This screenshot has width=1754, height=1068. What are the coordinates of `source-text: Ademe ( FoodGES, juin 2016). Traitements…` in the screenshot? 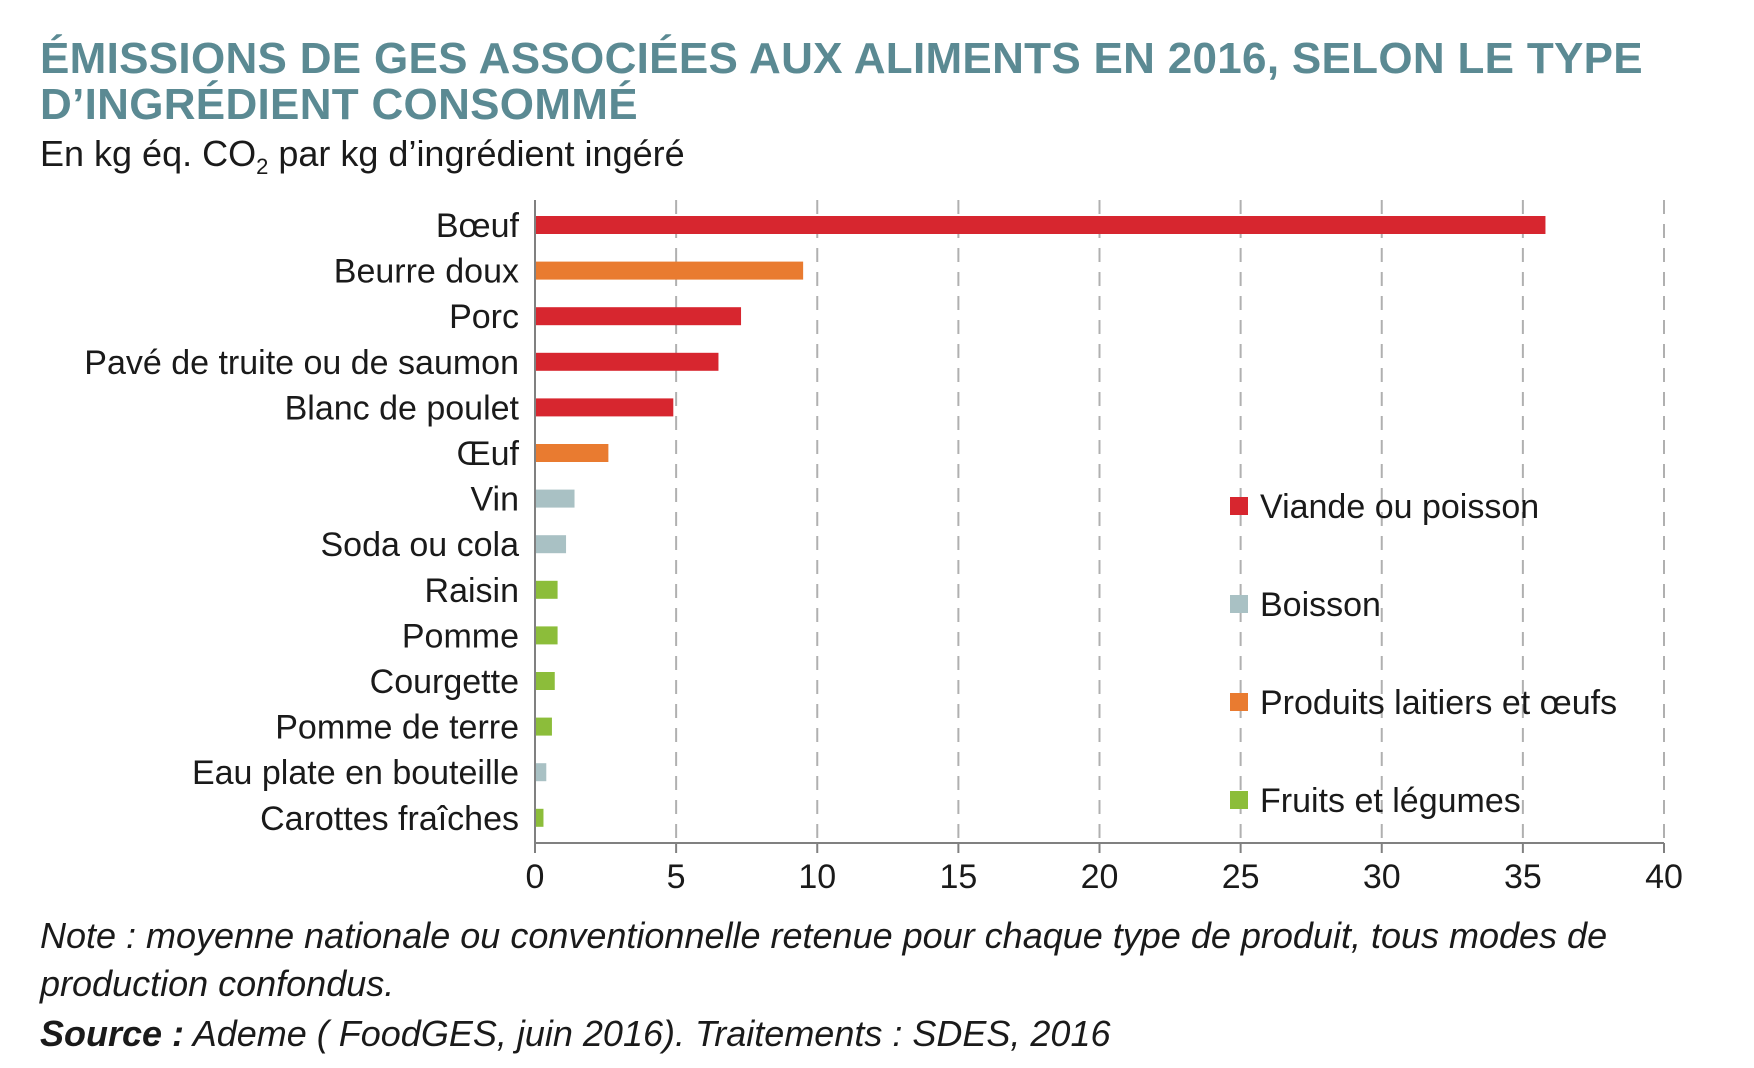 It's located at (647, 1033).